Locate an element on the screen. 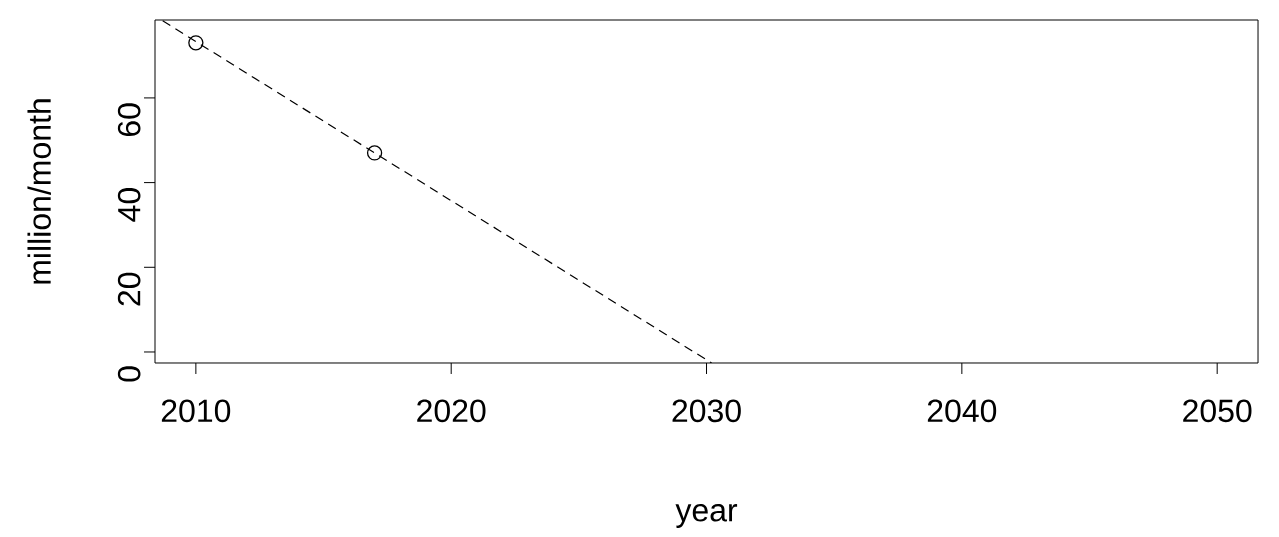 This screenshot has width=1279, height=537. y-tick-label: 60 is located at coordinates (129, 120).